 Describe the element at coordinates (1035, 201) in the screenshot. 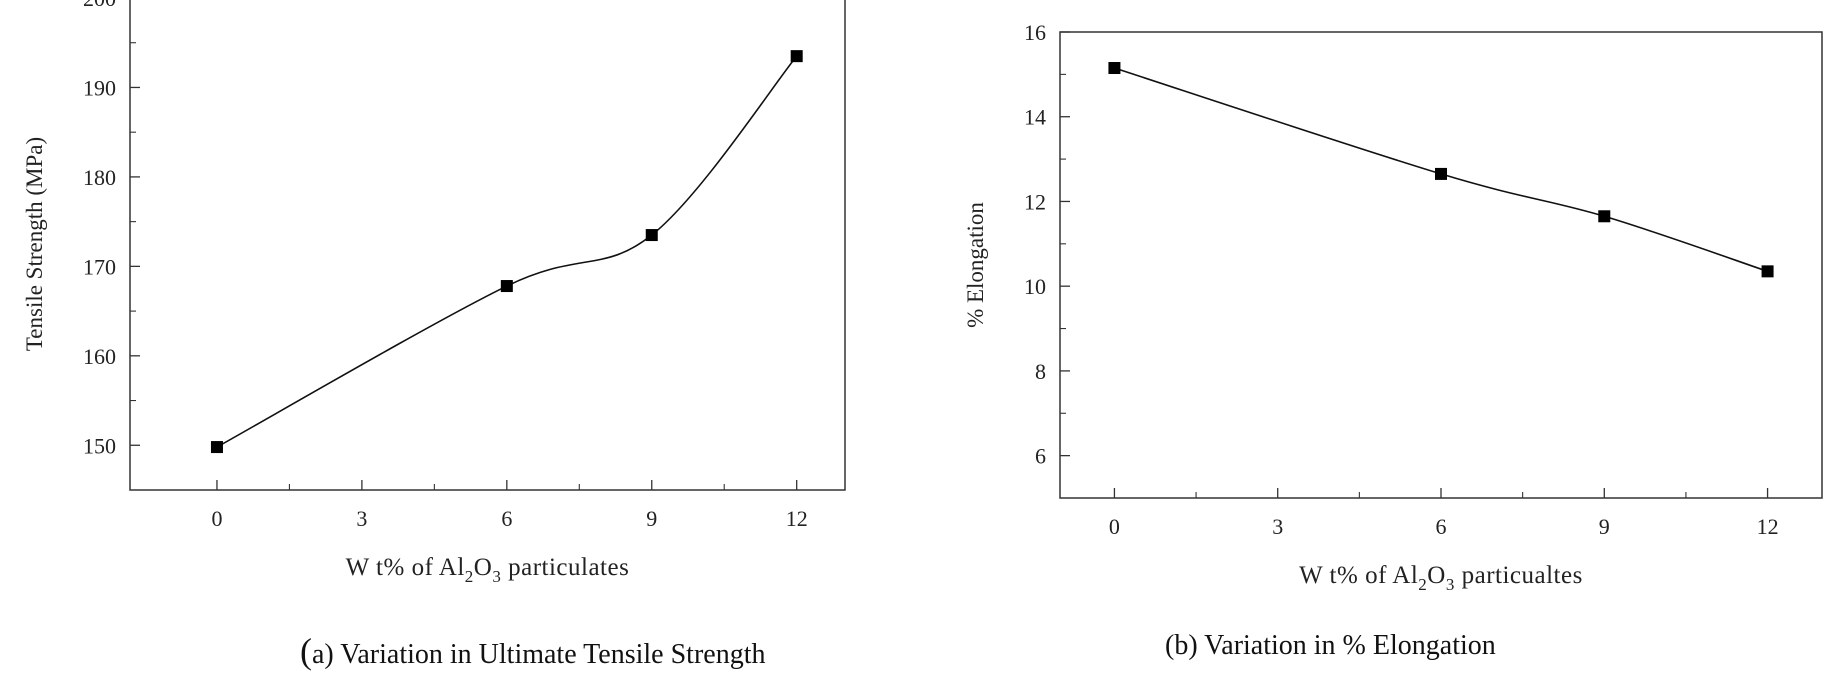

I see `y-tick-label: 12` at that location.